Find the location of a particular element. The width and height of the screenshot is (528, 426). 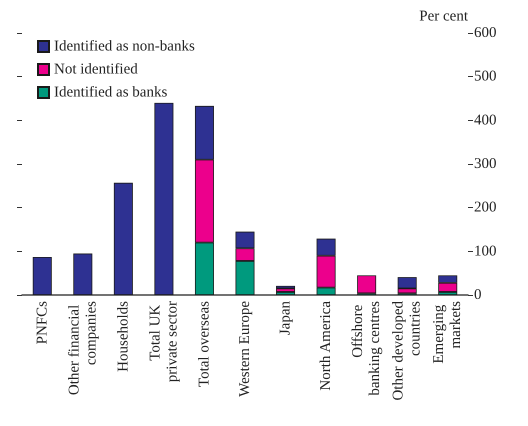

x-tick-label: Emerging markets is located at coordinates (447, 332).